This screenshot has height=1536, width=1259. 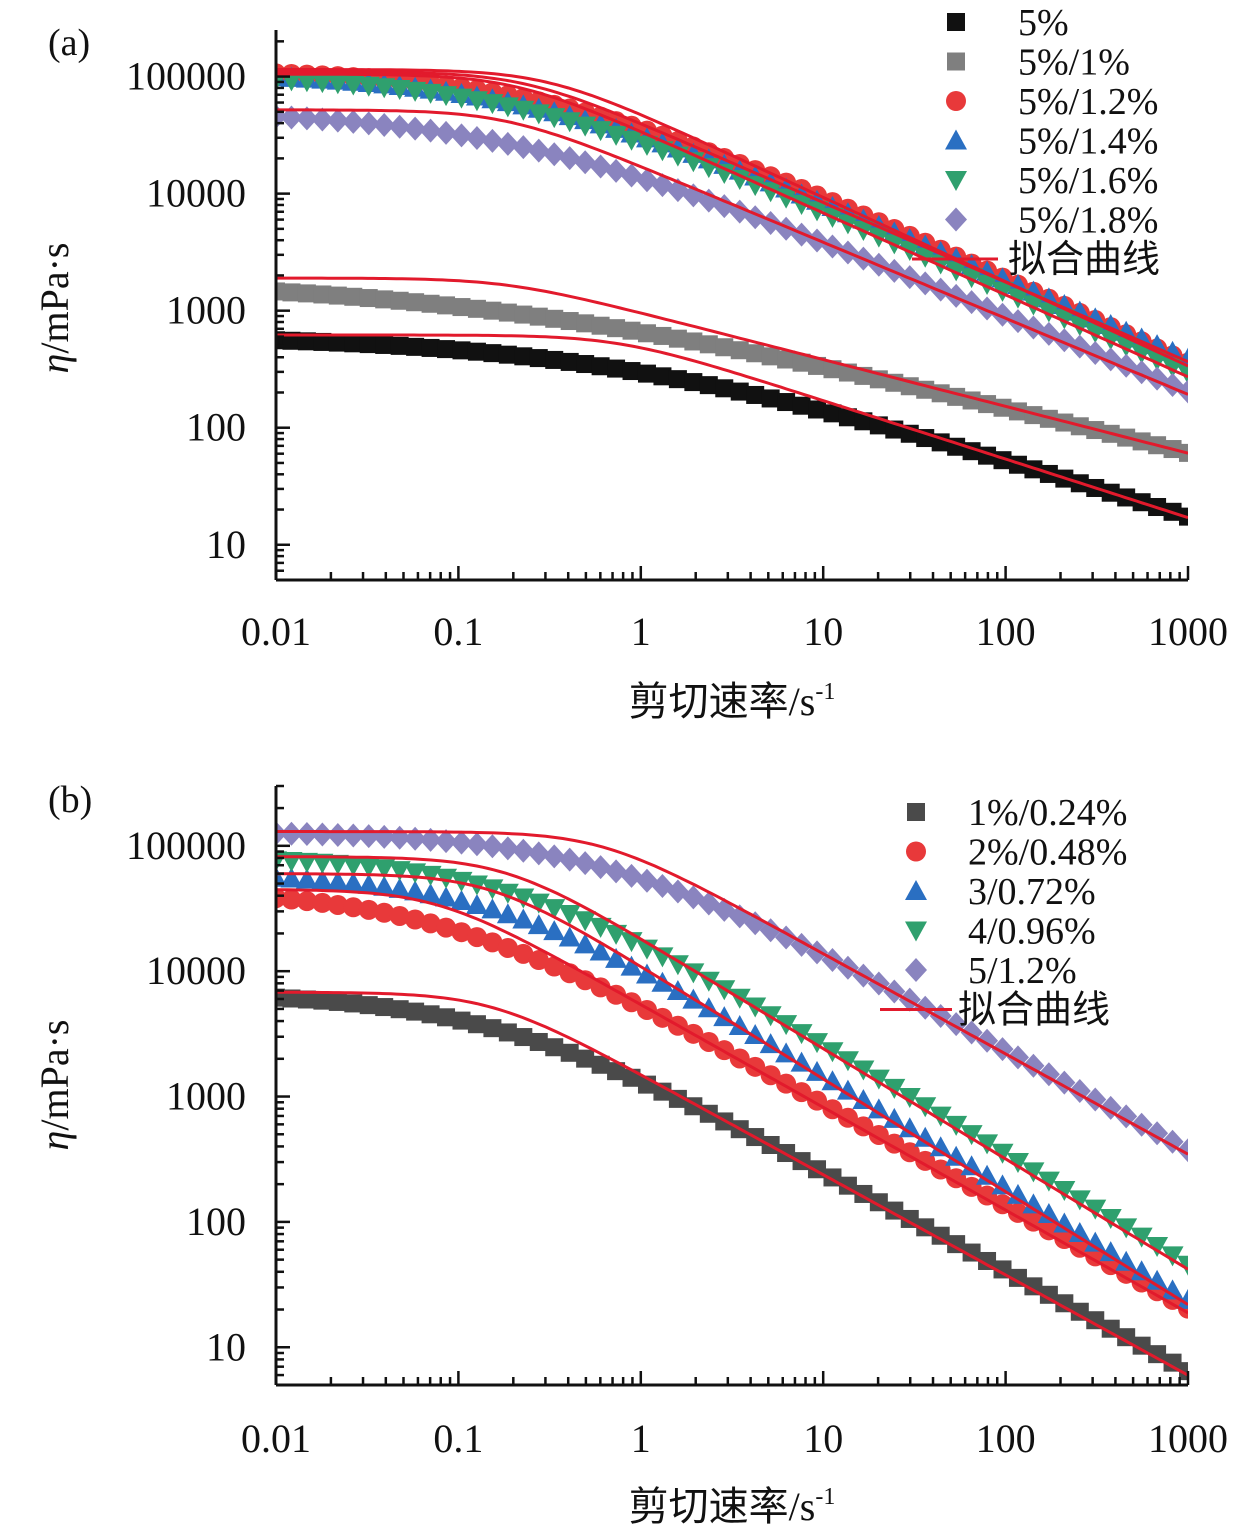 I want to click on x-tick-label: 0.01, so click(x=276, y=1438).